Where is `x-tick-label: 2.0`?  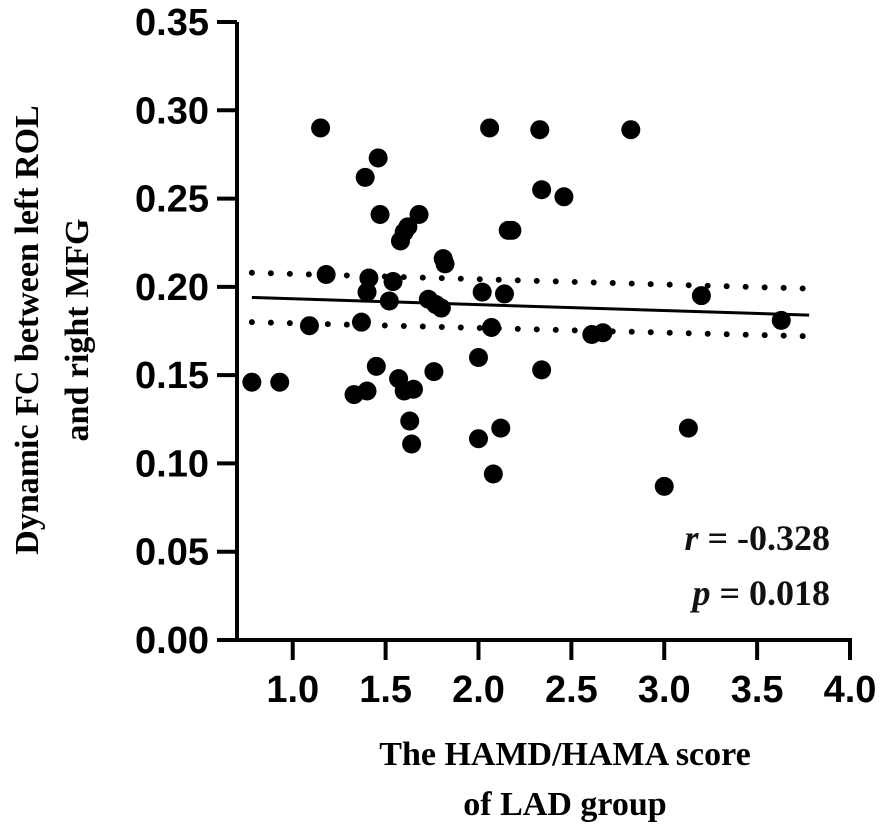 x-tick-label: 2.0 is located at coordinates (478, 690).